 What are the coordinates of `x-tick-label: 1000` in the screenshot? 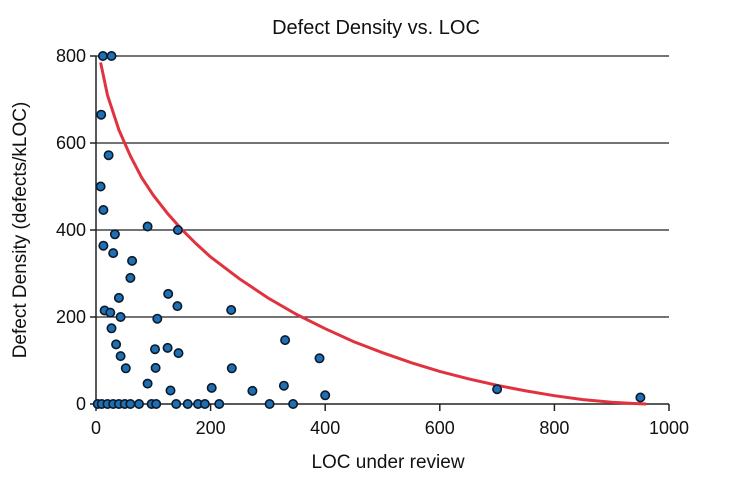 It's located at (669, 428).